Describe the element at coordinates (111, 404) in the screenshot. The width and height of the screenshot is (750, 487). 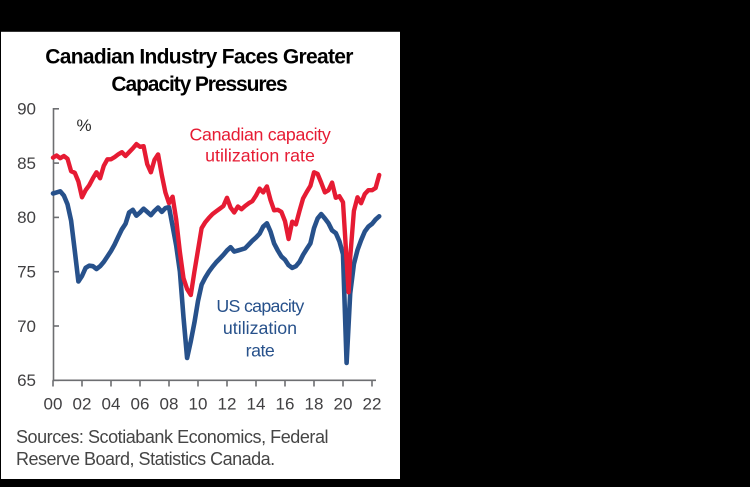
I see `svg-text: 04` at that location.